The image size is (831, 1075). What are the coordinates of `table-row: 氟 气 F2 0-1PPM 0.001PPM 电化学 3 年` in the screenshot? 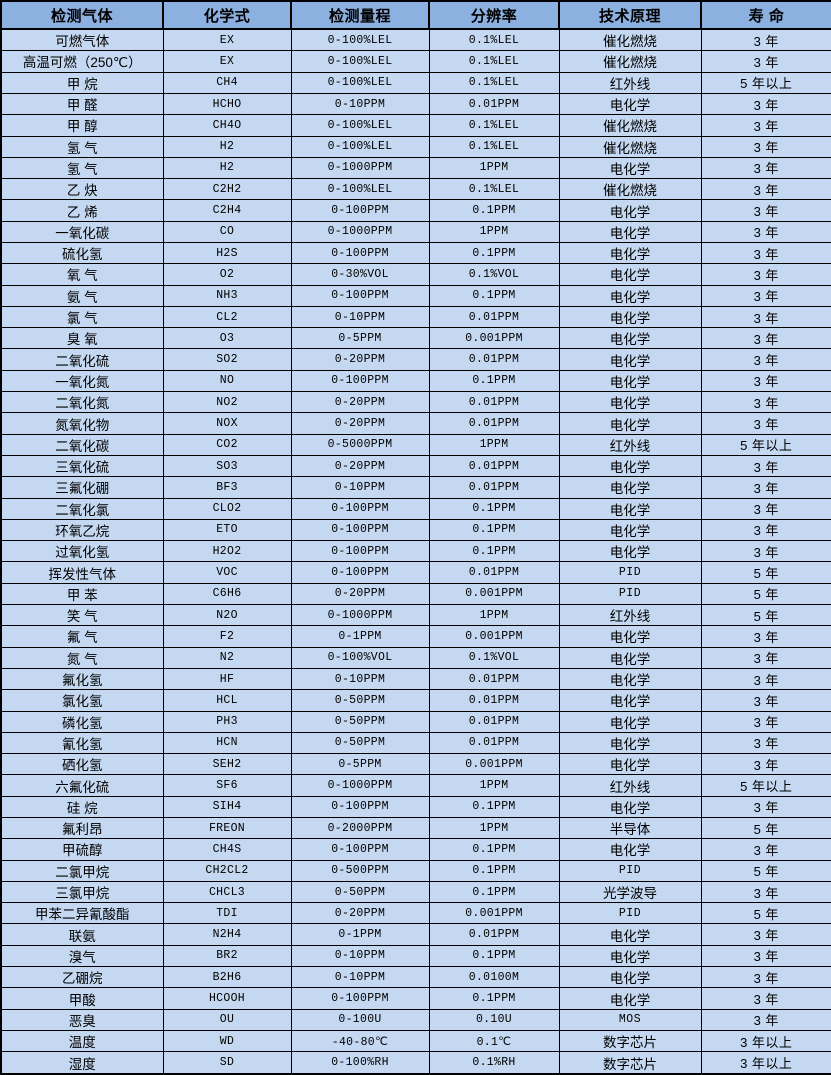 It's located at (415, 636).